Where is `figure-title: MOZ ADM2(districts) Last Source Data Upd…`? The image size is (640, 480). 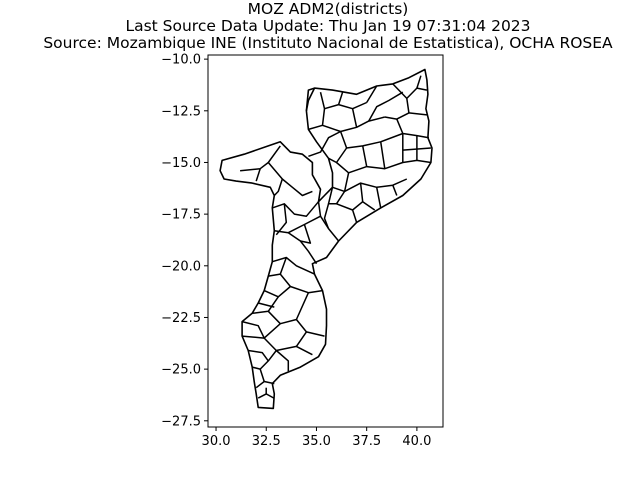
figure-title: MOZ ADM2(districts) Last Source Data Upd… is located at coordinates (320, 26).